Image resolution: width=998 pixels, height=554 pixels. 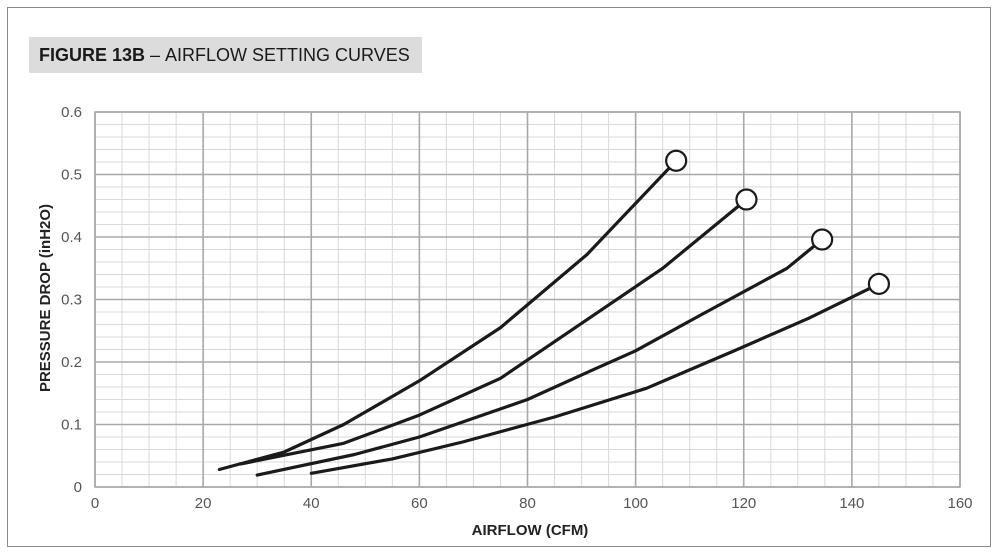 I want to click on figure-title: AIRFLOW SETTING CURVES, so click(x=287, y=54).